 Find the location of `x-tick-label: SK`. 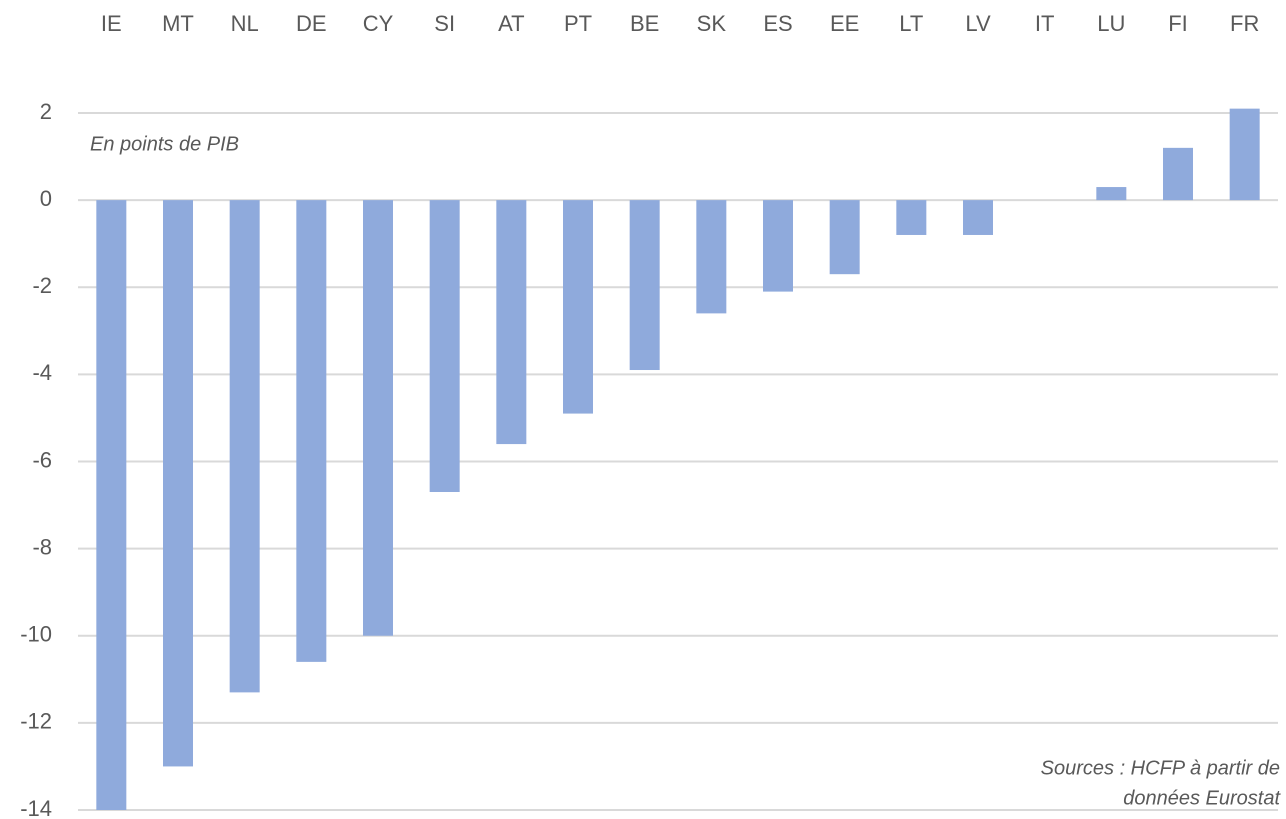

x-tick-label: SK is located at coordinates (712, 23).